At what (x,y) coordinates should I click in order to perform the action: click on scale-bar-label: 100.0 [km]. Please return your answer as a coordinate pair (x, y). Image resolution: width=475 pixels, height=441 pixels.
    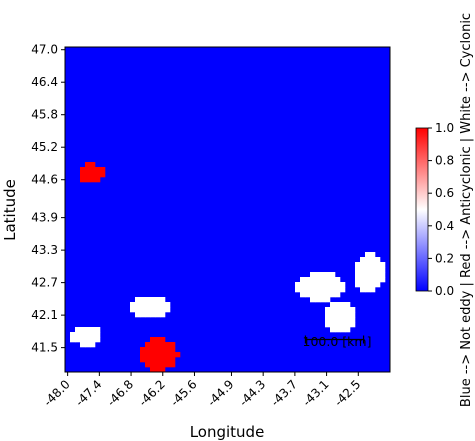
    Looking at the image, I should click on (337, 341).